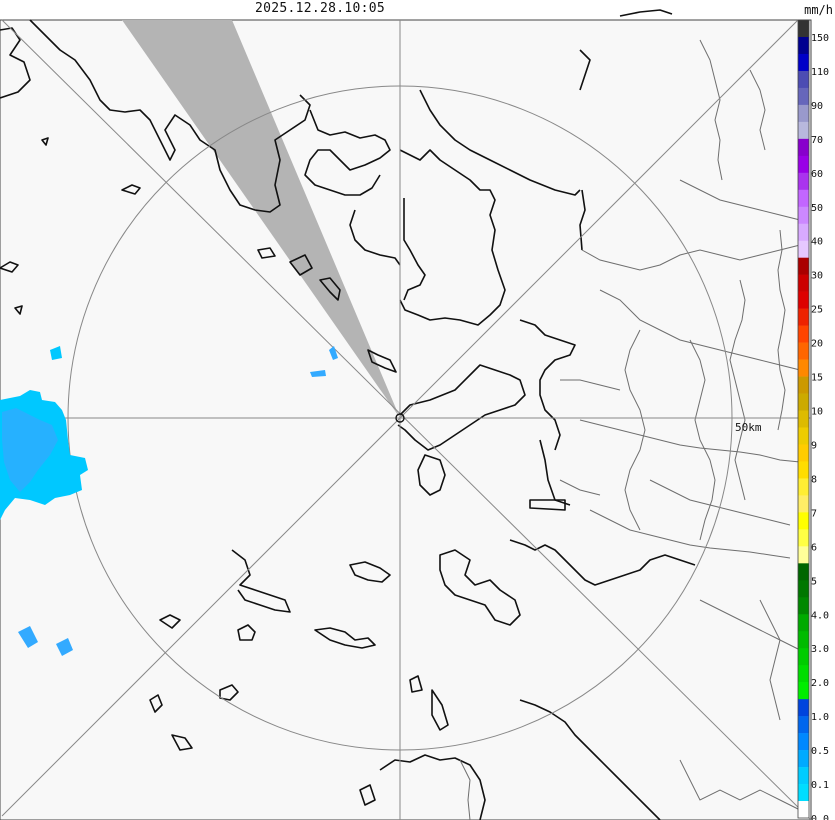 The width and height of the screenshot is (835, 820). I want to click on legend-tick-label: 8, so click(814, 479).